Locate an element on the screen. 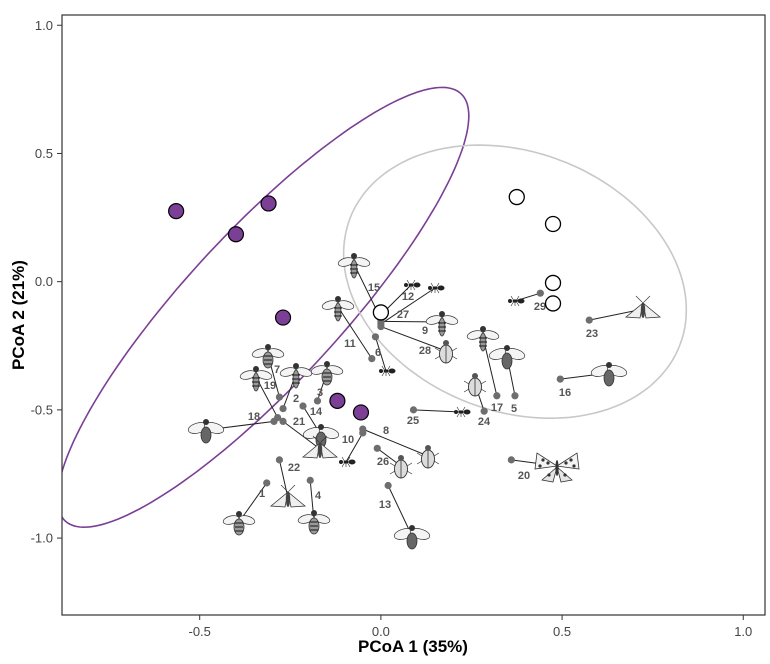  species-label-18: 18 is located at coordinates (254, 417).